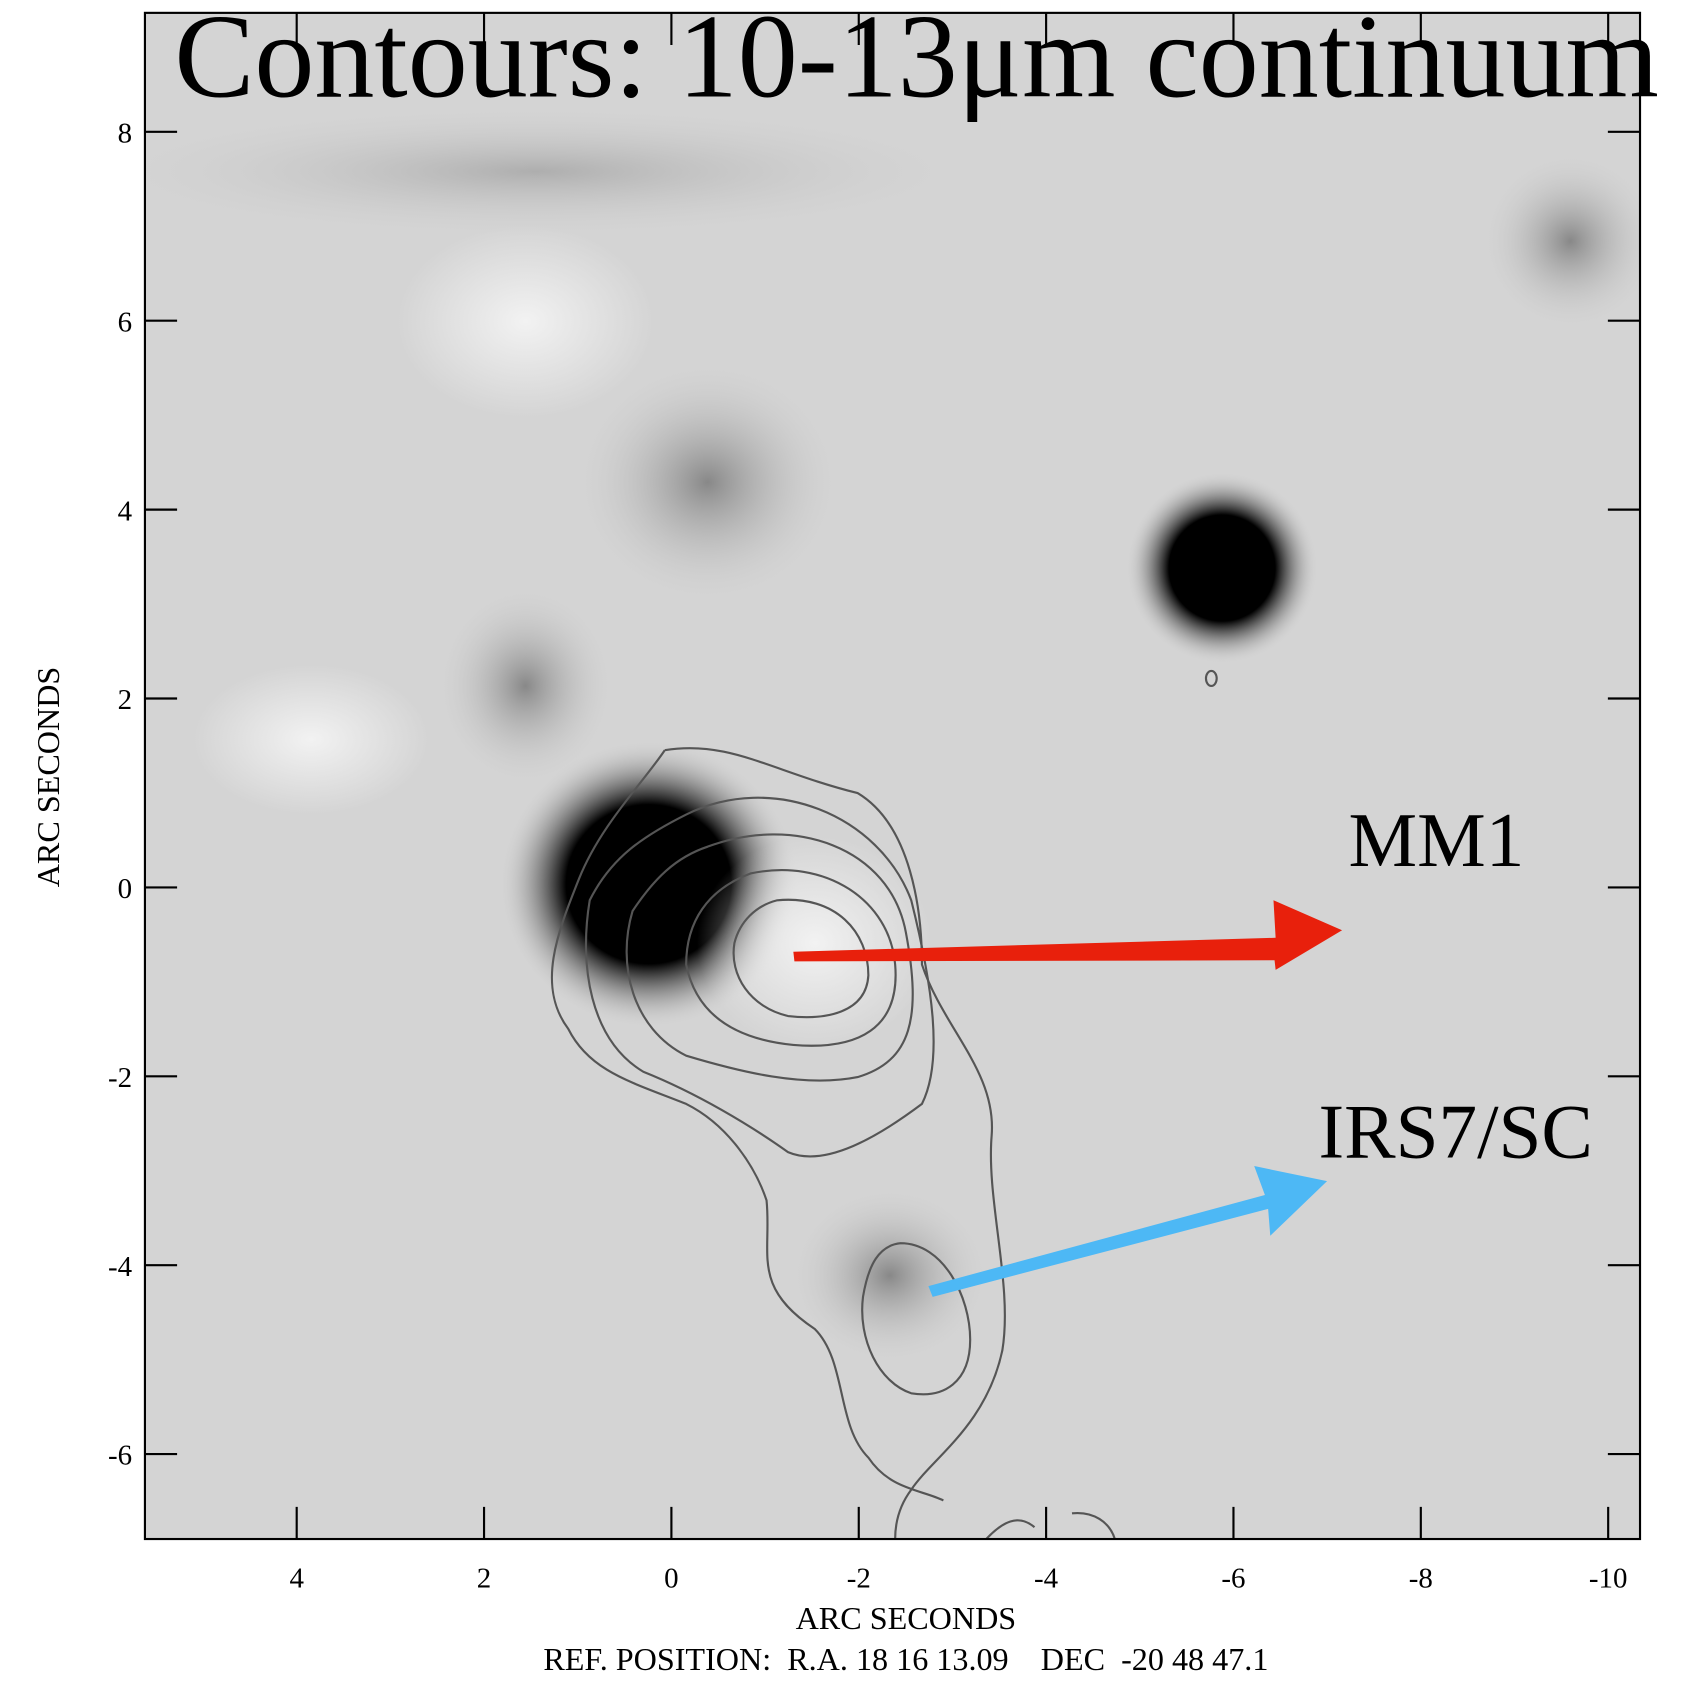 This screenshot has width=1681, height=1688. What do you see at coordinates (859, 1578) in the screenshot?
I see `x-tick-label: -2` at bounding box center [859, 1578].